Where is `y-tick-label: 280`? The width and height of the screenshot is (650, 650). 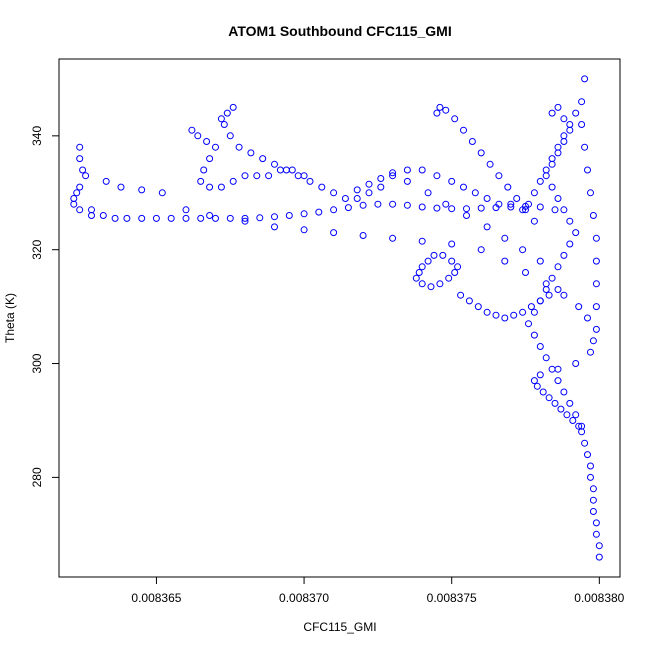
y-tick-label: 280 is located at coordinates (37, 477).